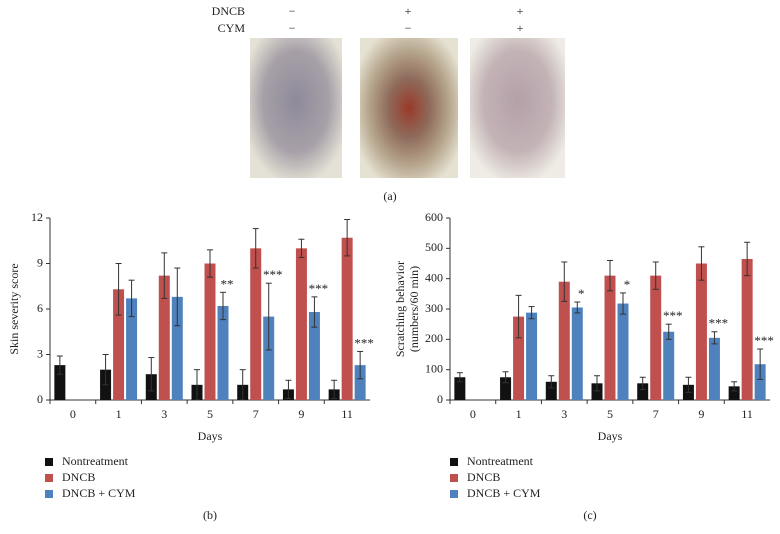 The width and height of the screenshot is (780, 534). Describe the element at coordinates (227, 283) in the screenshot. I see `significance: **` at that location.